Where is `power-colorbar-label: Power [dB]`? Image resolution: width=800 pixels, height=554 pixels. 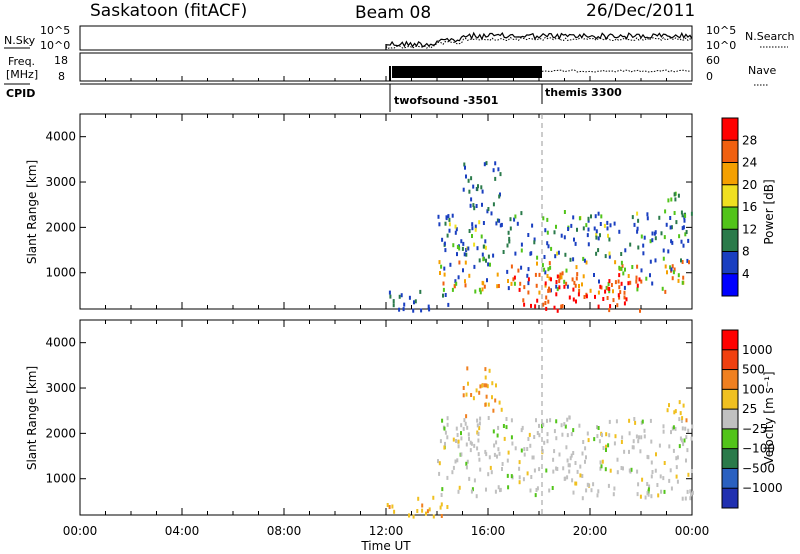 power-colorbar-label: Power [dB] is located at coordinates (769, 211).